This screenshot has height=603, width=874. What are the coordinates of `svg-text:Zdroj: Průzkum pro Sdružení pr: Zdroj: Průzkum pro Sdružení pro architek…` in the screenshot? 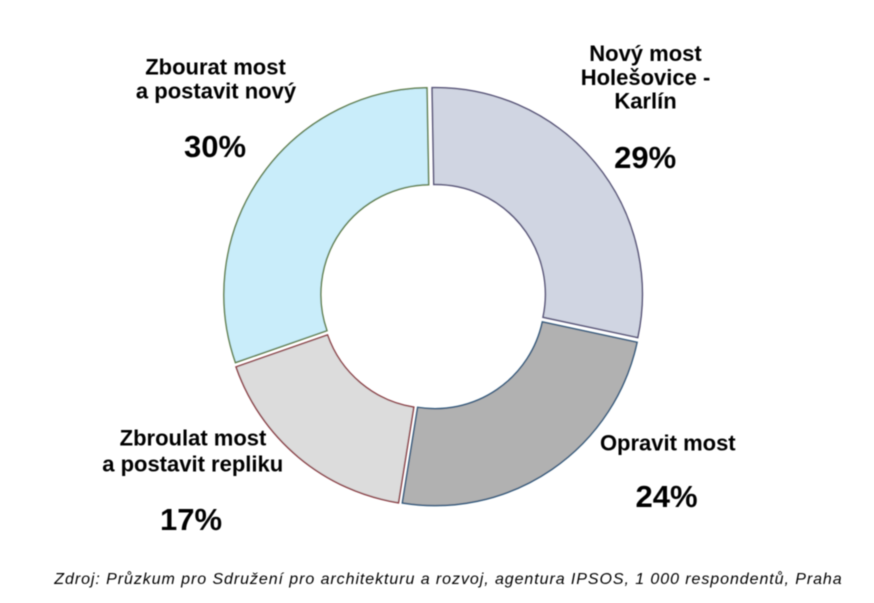 It's located at (447, 579).